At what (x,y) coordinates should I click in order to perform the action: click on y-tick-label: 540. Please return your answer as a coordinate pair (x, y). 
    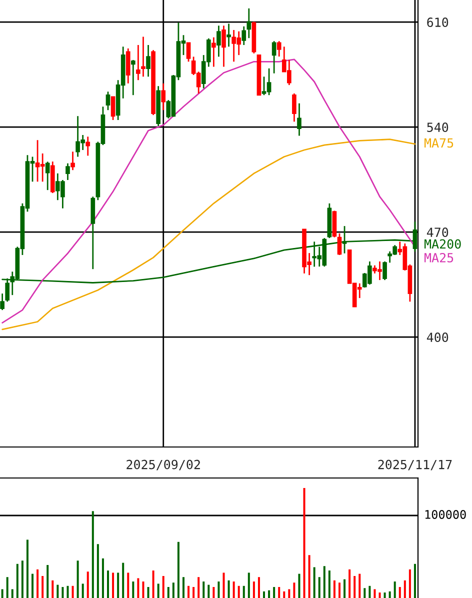
    Looking at the image, I should click on (437, 127).